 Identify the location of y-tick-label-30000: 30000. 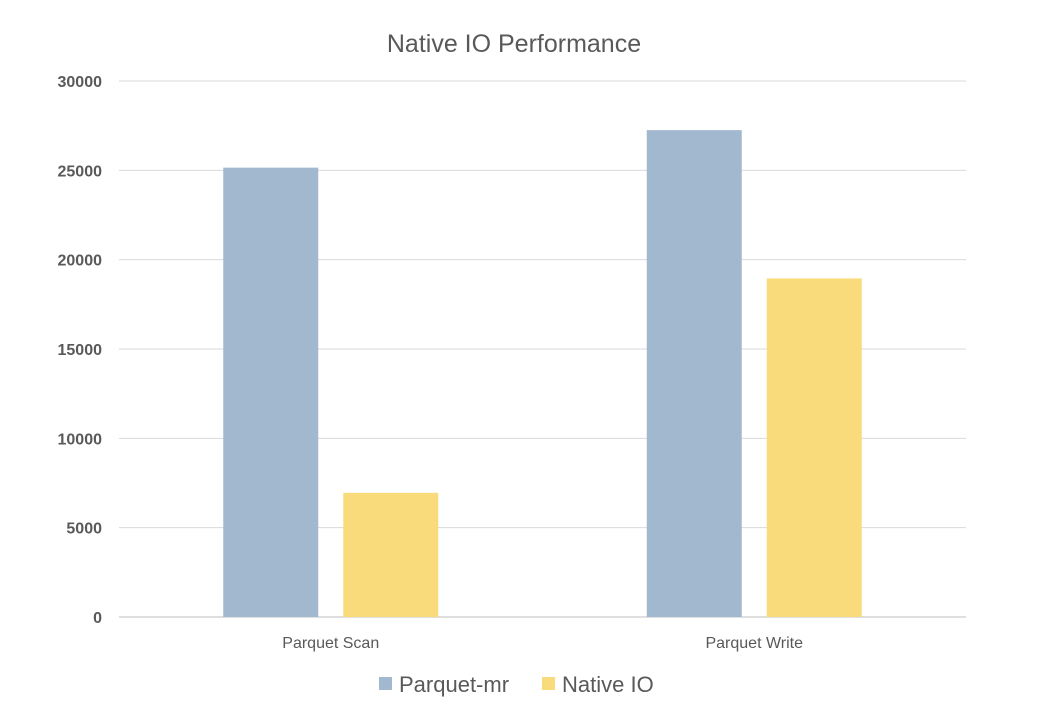
(80, 82).